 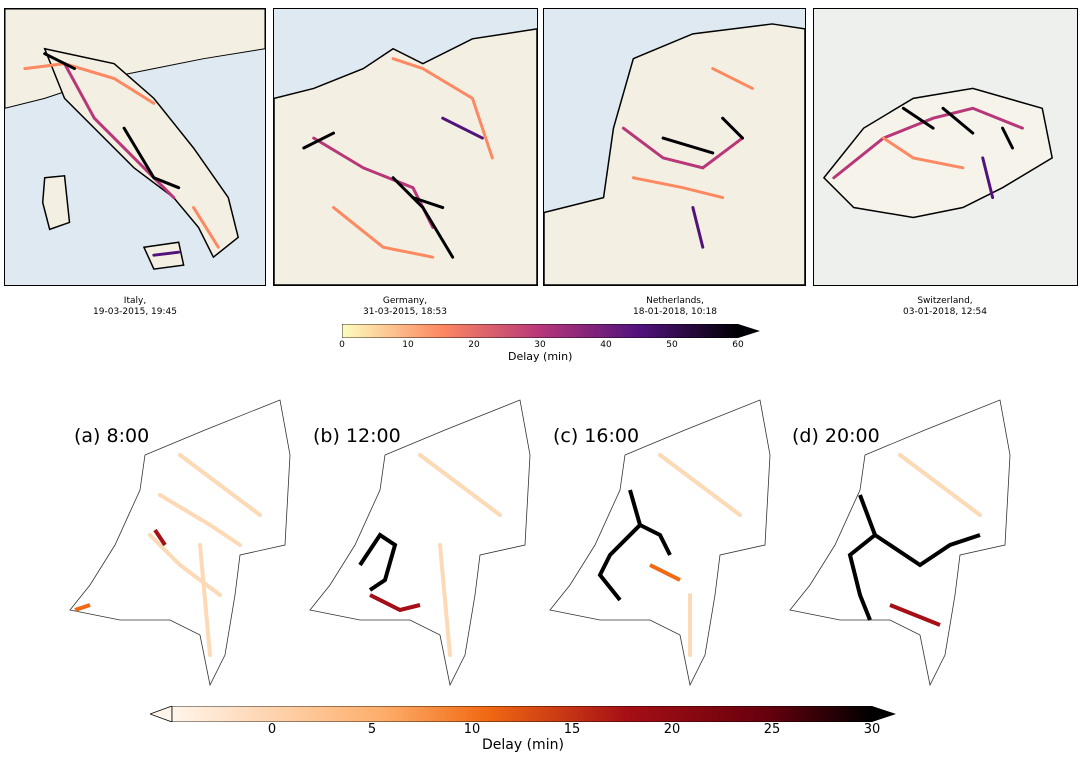 I want to click on colorbar-bottom-tick: 30, so click(x=872, y=729).